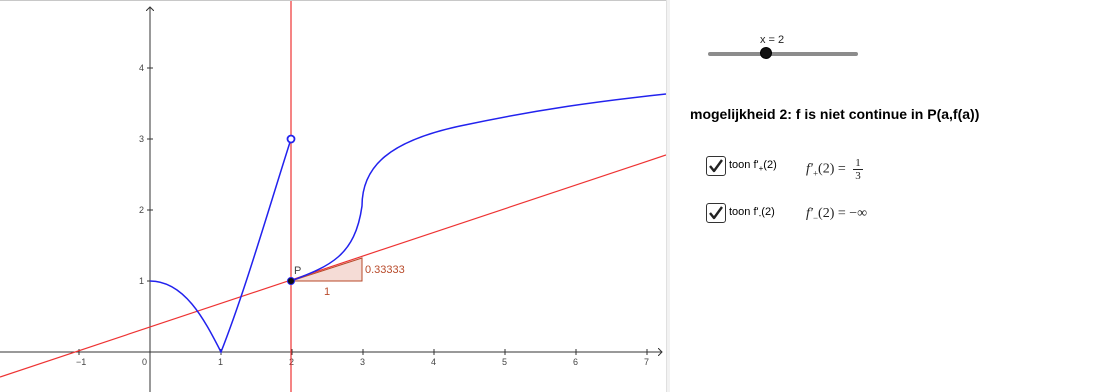  What do you see at coordinates (141, 68) in the screenshot?
I see `y-tick-label: 4` at bounding box center [141, 68].